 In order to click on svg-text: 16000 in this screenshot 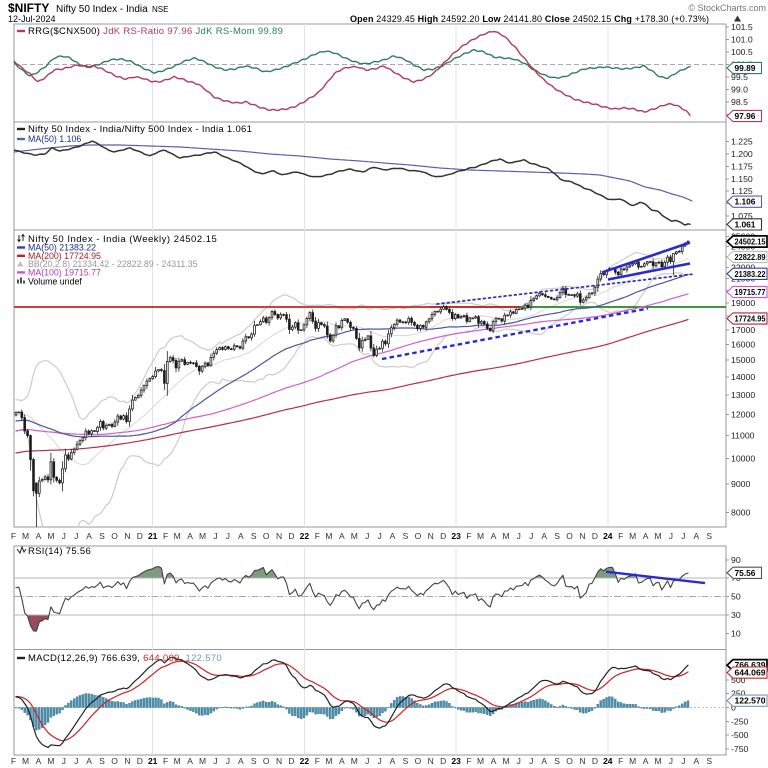, I will do `click(743, 345)`.